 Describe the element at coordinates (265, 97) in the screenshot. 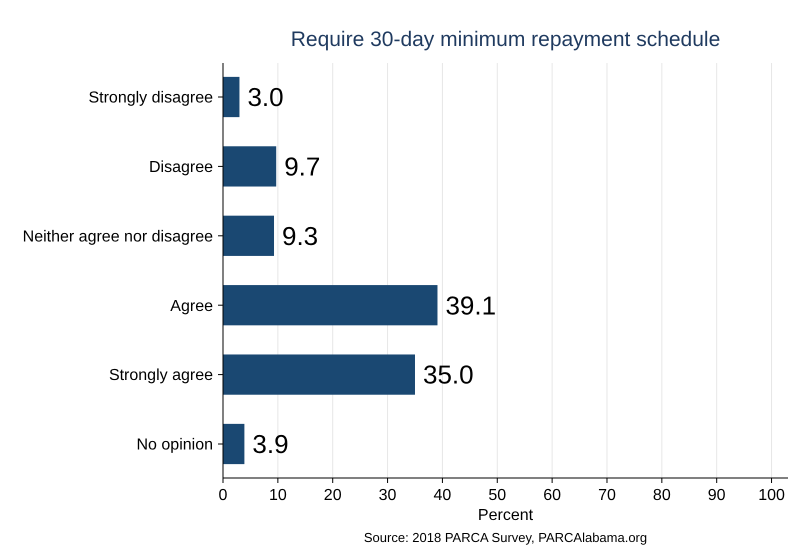

I see `data-label: 3.0` at that location.